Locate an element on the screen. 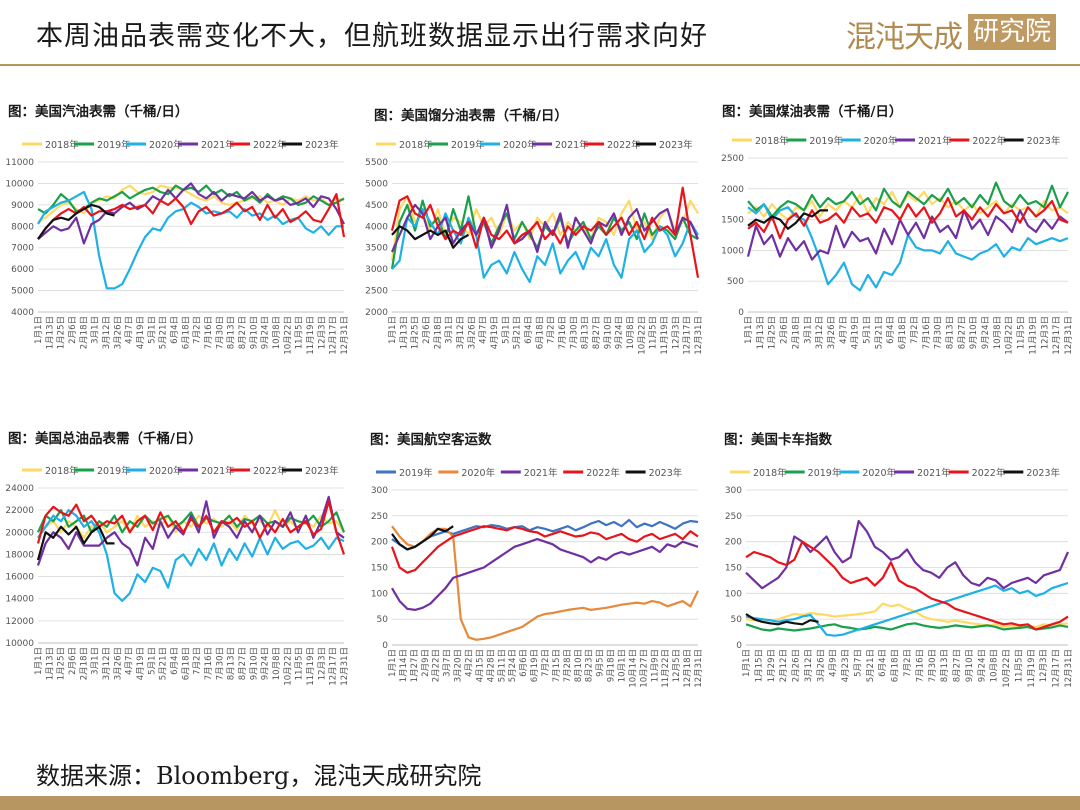 The width and height of the screenshot is (1080, 810). y-tick-label: 24000 is located at coordinates (19, 489).